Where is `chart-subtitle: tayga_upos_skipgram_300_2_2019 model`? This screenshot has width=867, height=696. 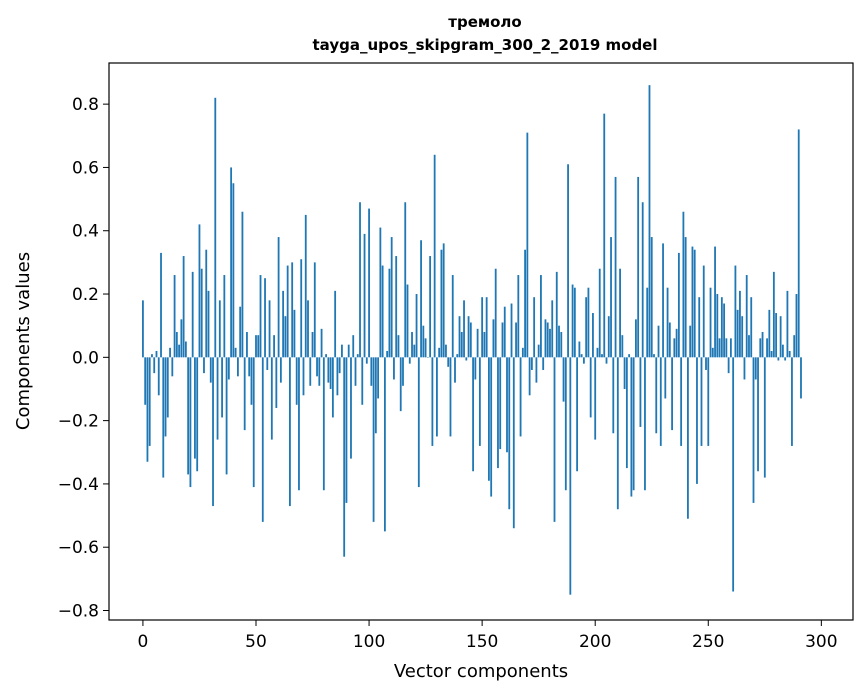 chart-subtitle: tayga_upos_skipgram_300_2_2019 model is located at coordinates (485, 45).